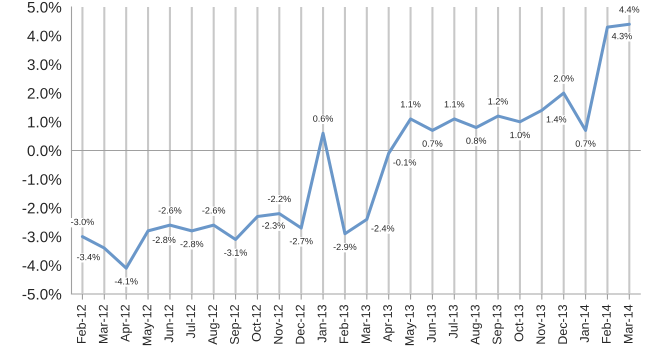  Describe the element at coordinates (169, 323) in the screenshot. I see `x-tick-label: Jun-12` at that location.